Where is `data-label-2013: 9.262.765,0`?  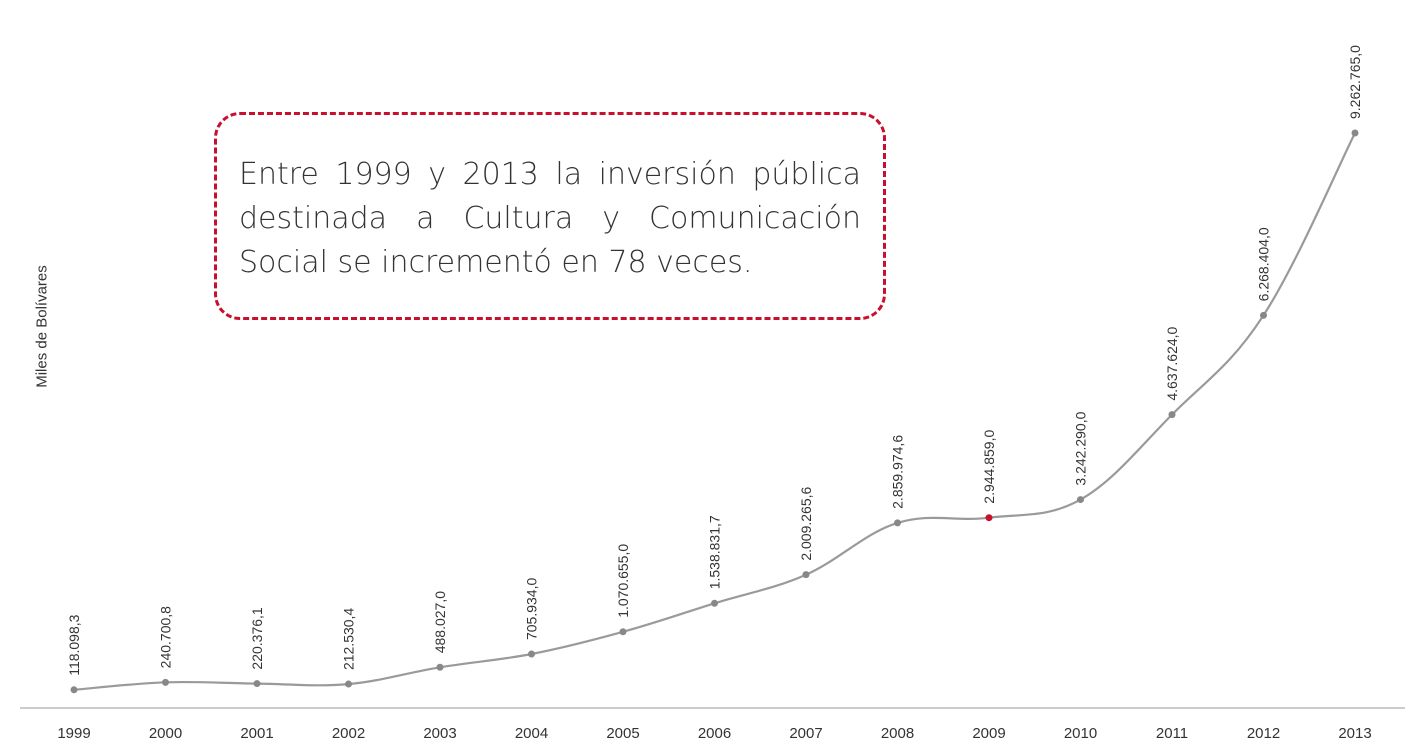 data-label-2013: 9.262.765,0 is located at coordinates (1355, 82).